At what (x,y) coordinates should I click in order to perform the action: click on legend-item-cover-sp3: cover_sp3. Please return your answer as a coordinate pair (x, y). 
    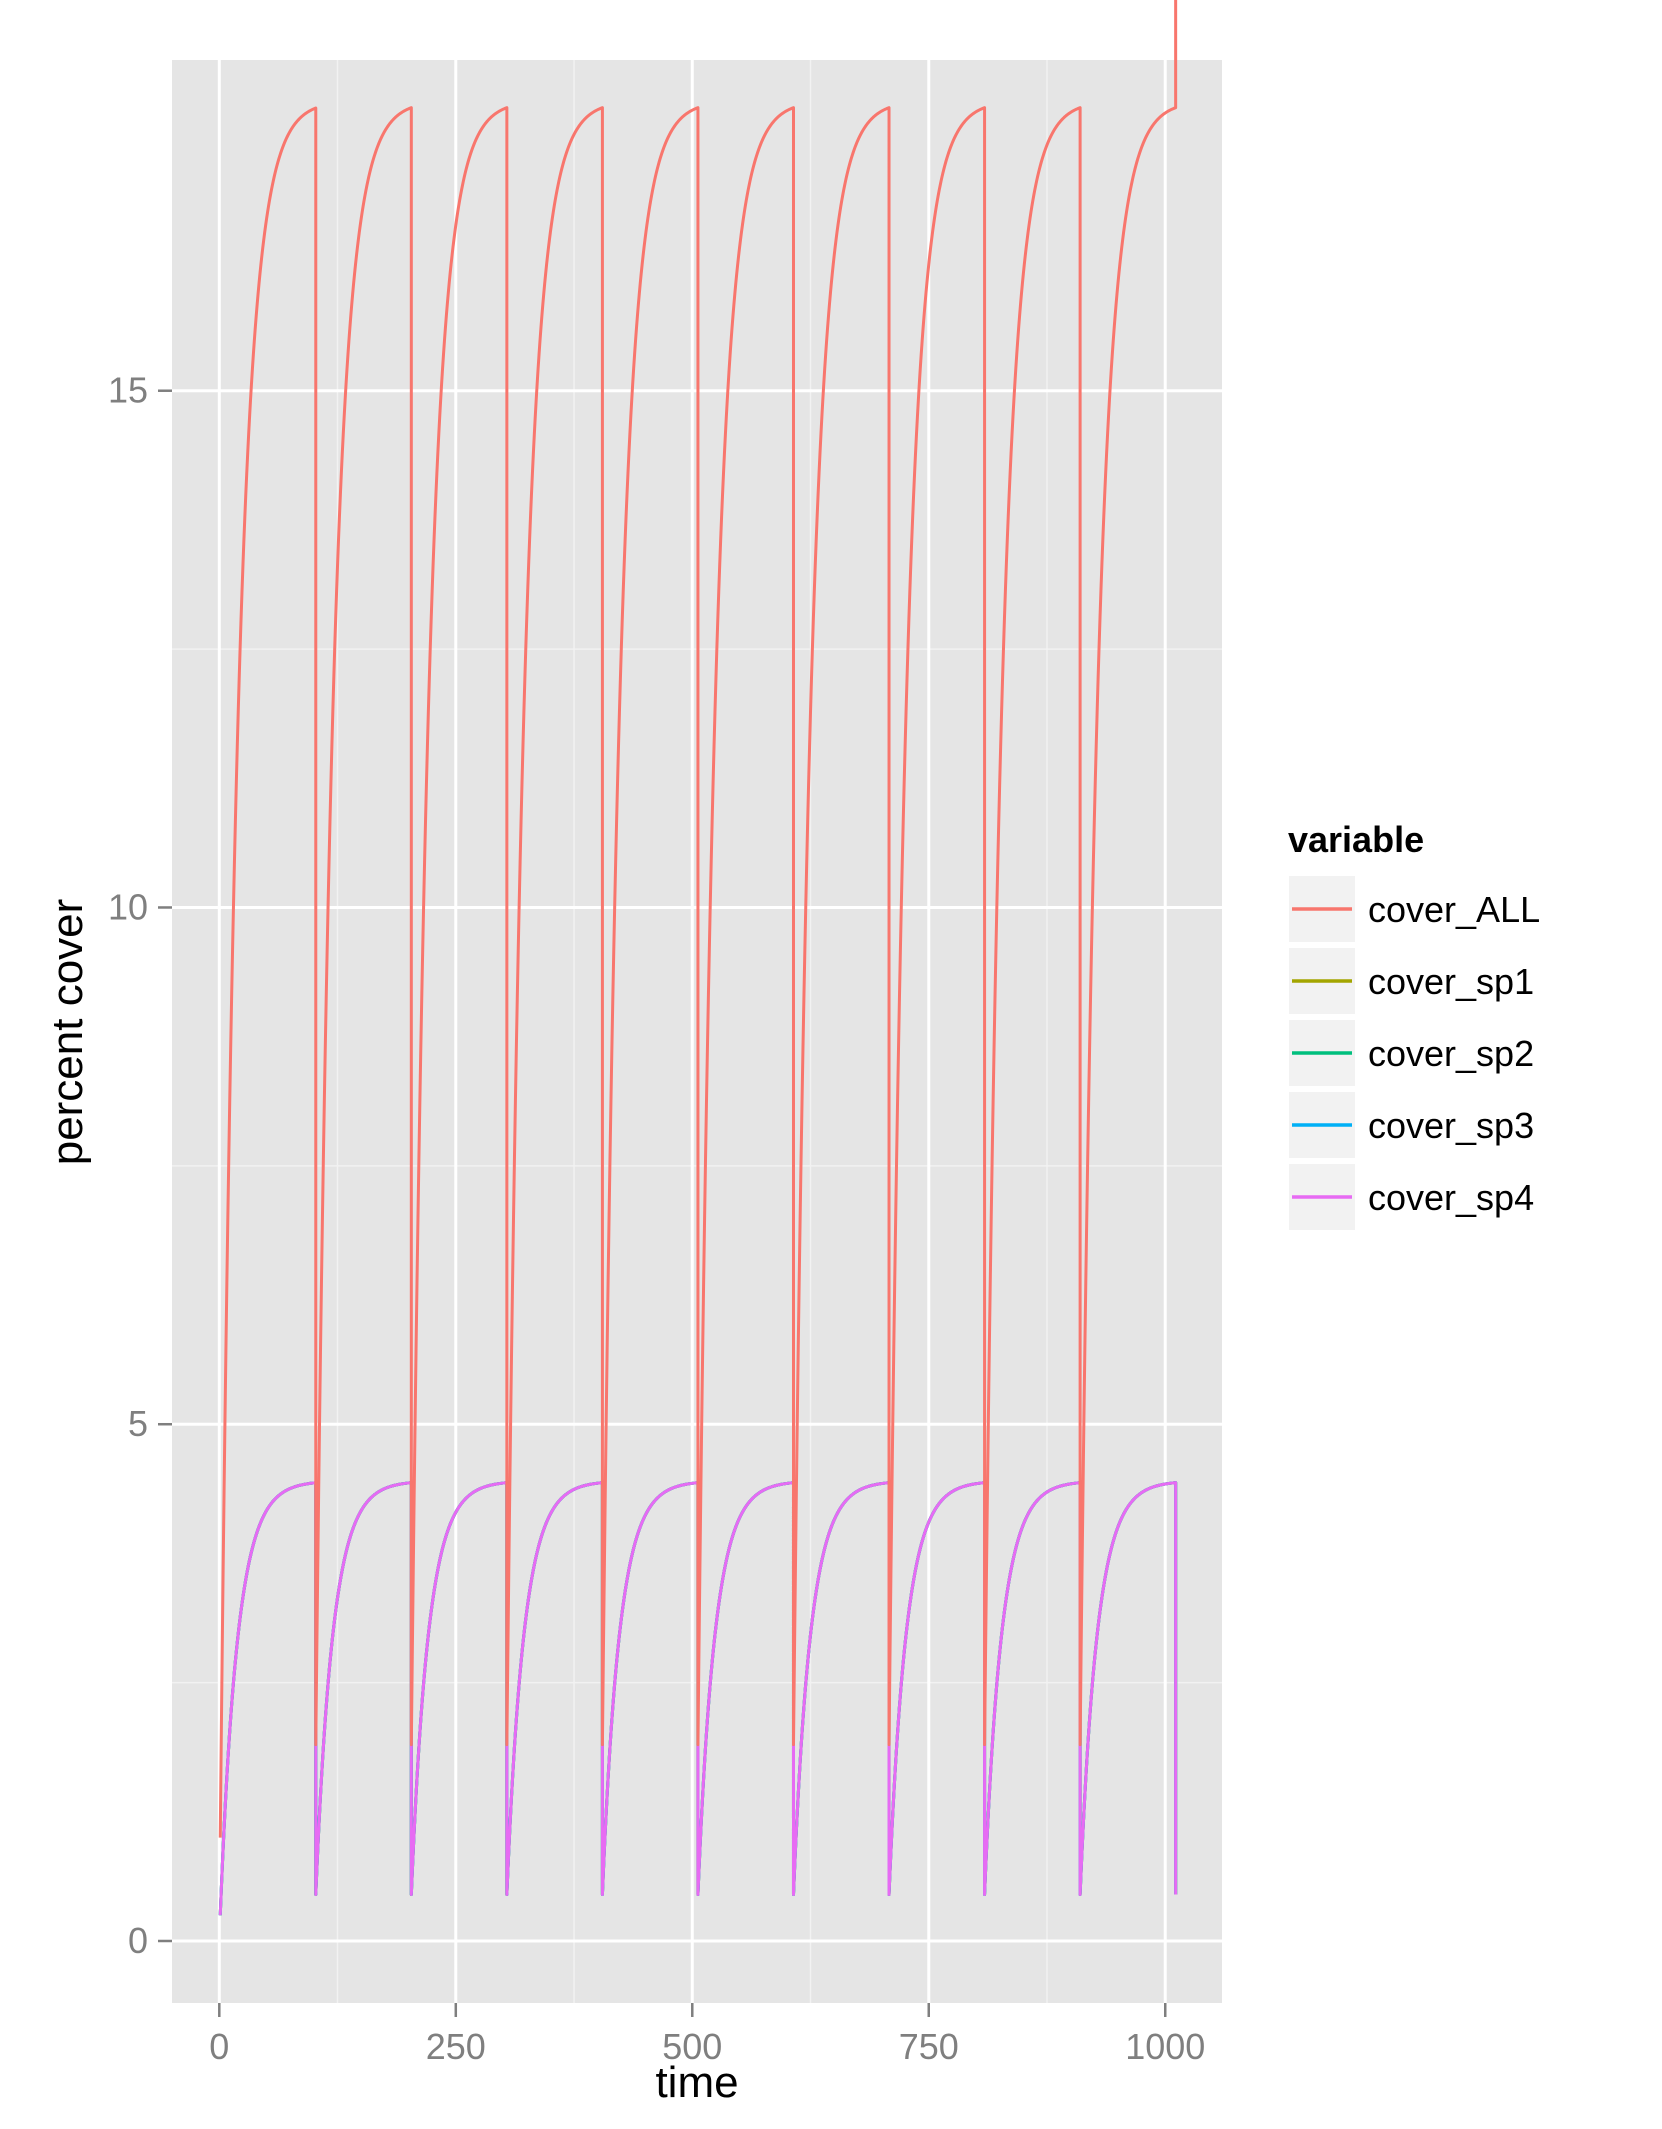
    Looking at the image, I should click on (1410, 1125).